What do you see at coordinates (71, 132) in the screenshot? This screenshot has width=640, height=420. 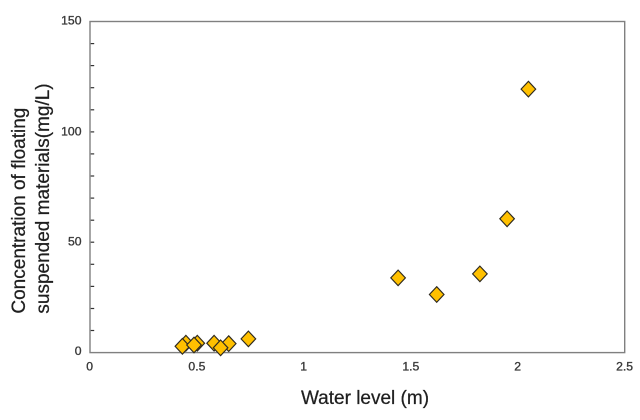 I see `svg-text: 100` at bounding box center [71, 132].